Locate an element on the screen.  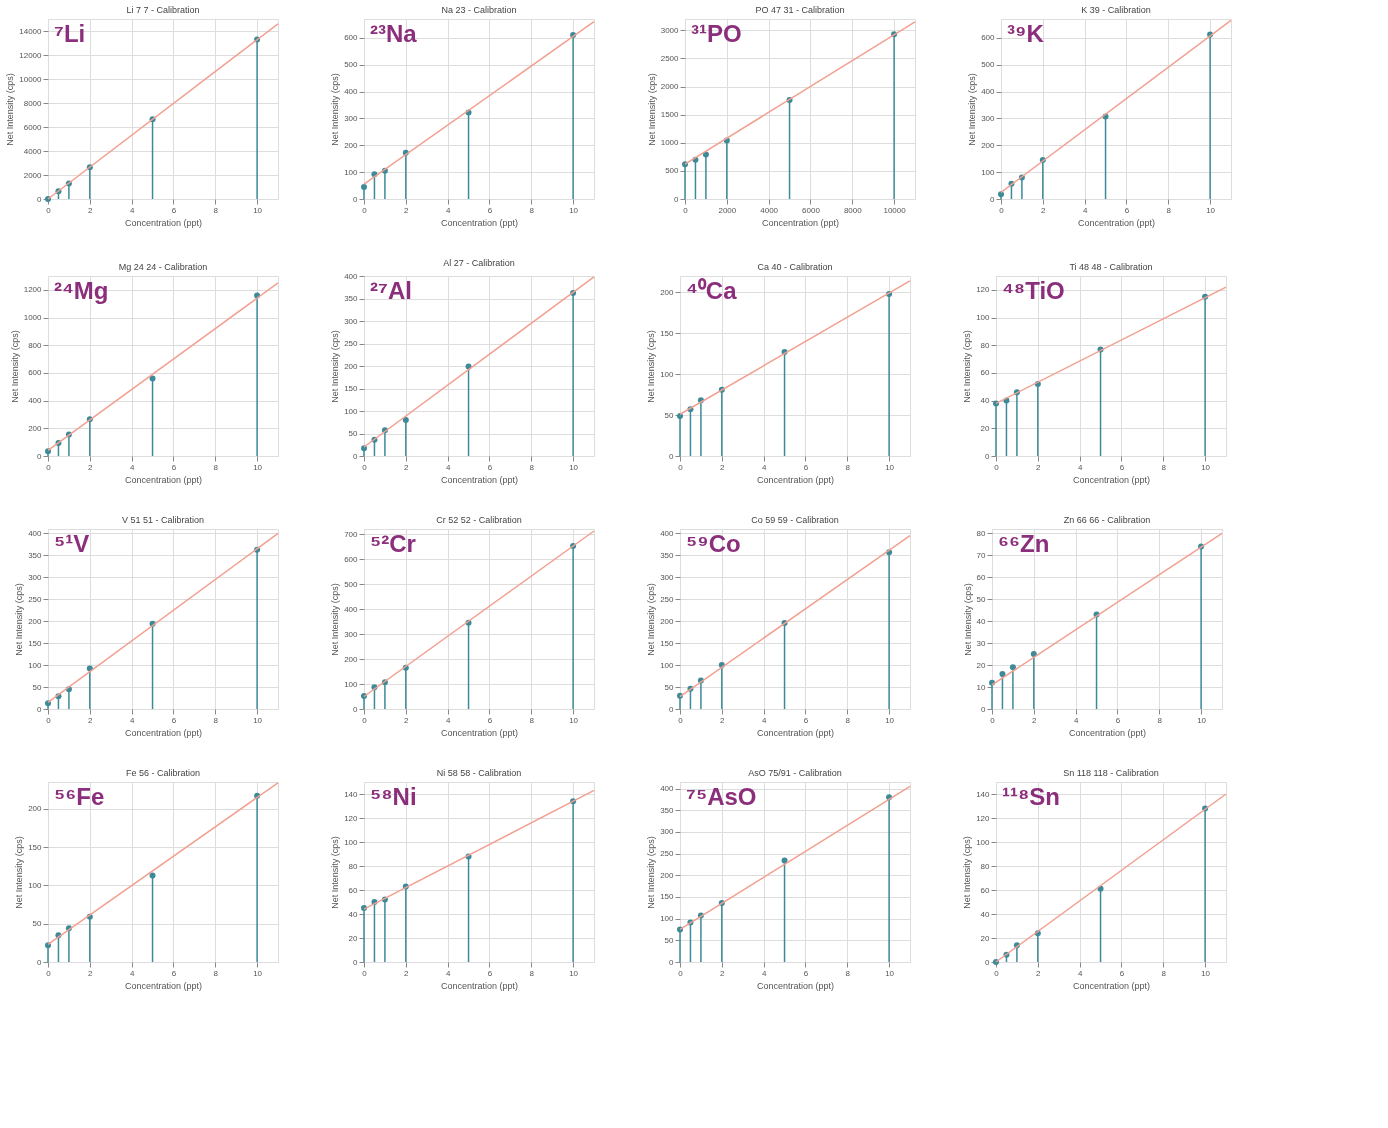
chart-title: Ti 48 48 - Calibration is located at coordinates (1111, 267).